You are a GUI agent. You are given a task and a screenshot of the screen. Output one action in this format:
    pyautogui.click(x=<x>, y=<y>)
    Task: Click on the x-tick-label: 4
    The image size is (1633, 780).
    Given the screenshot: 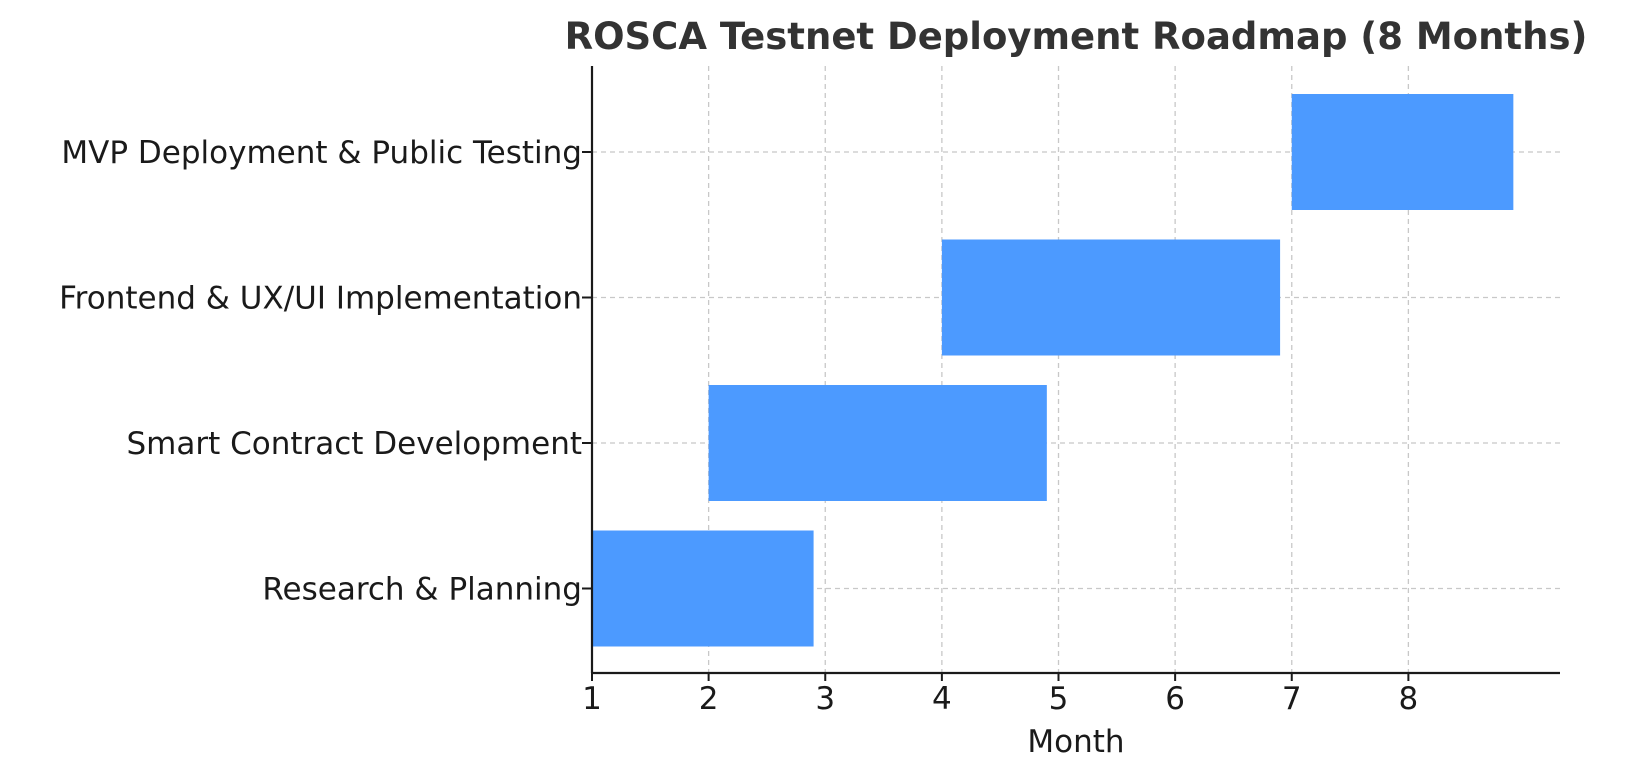 What is the action you would take?
    pyautogui.click(x=942, y=699)
    